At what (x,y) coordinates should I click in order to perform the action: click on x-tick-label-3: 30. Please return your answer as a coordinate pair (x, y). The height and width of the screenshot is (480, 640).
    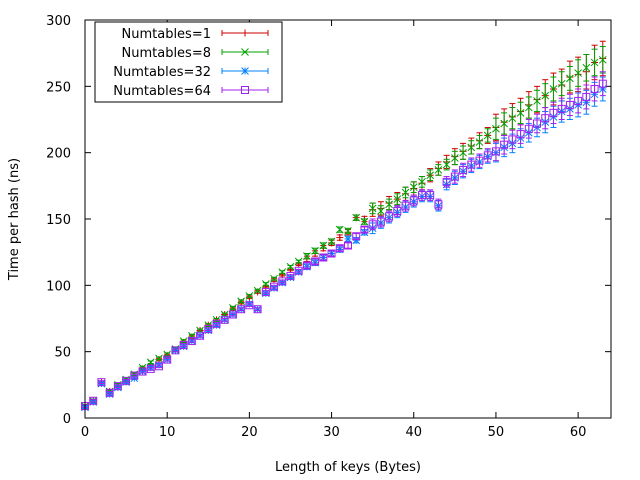
    Looking at the image, I should click on (331, 432).